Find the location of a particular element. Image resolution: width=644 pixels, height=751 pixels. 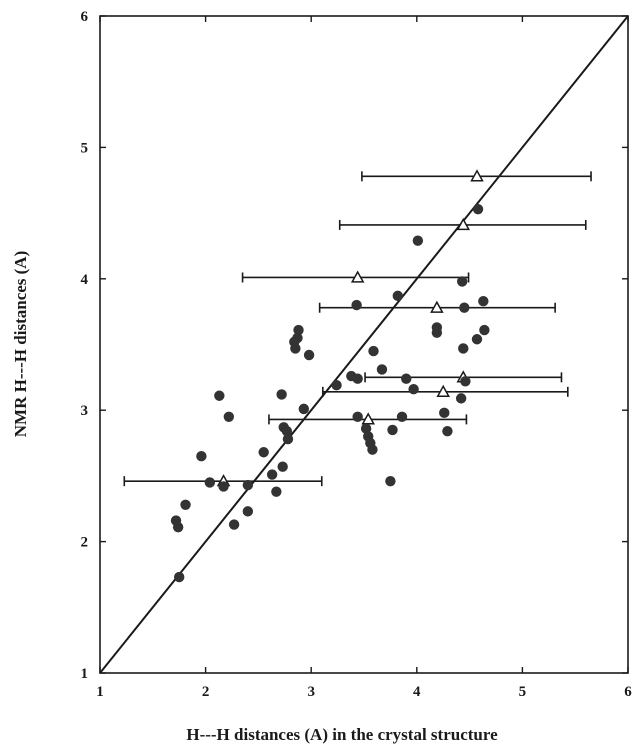

y-tick-label: 4 is located at coordinates (85, 280).